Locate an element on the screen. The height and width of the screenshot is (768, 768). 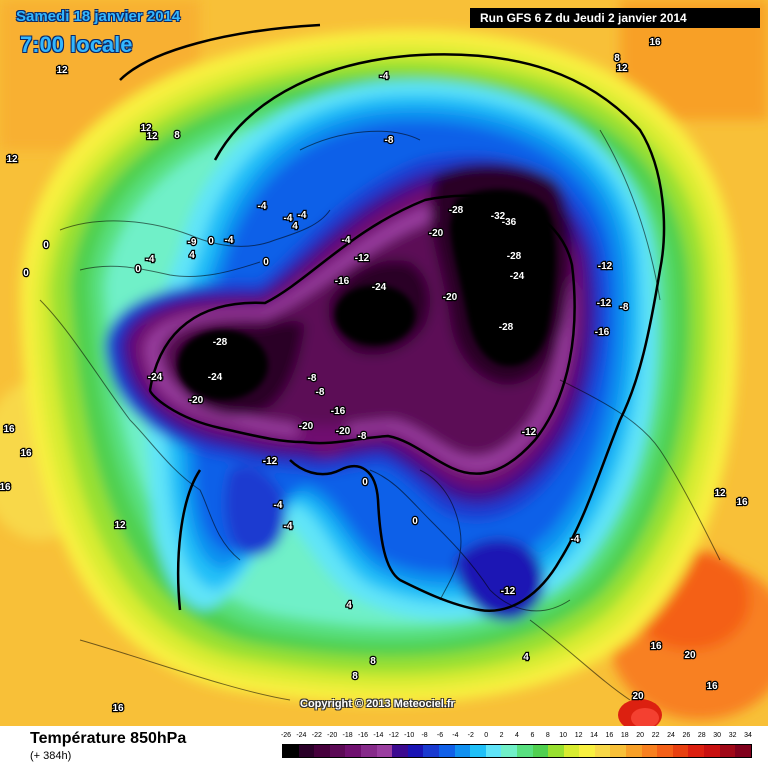
legend-tick-label: -20 is located at coordinates (332, 735).